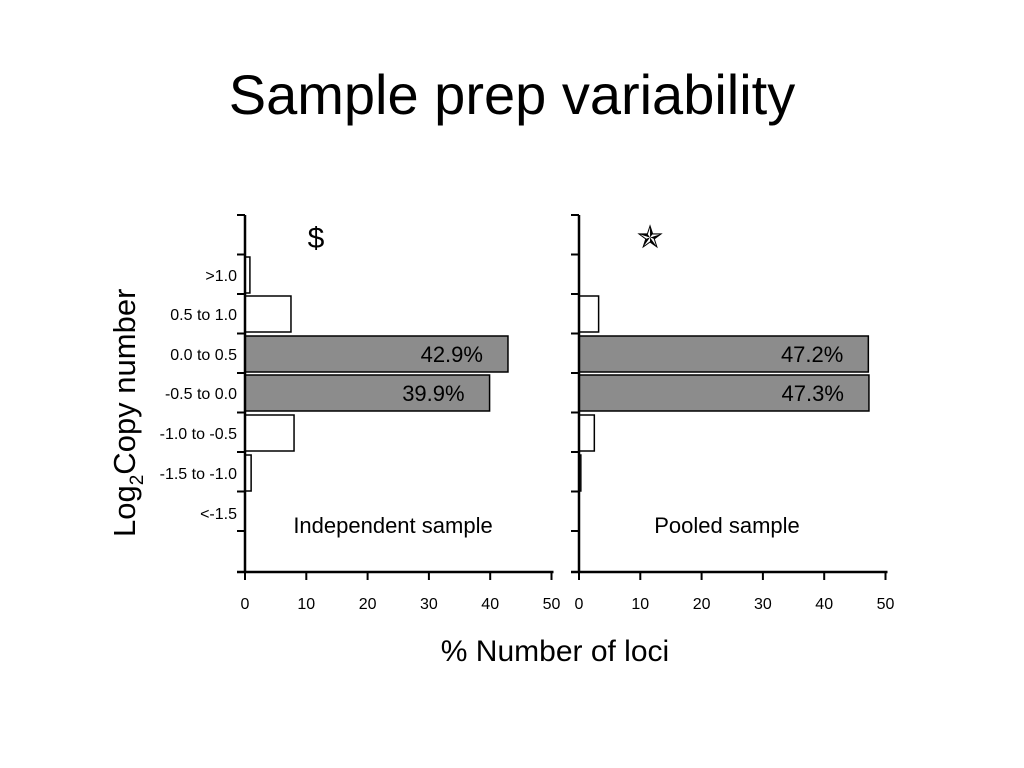 Image resolution: width=1024 pixels, height=768 pixels. I want to click on data-label: 42.9%, so click(452, 354).